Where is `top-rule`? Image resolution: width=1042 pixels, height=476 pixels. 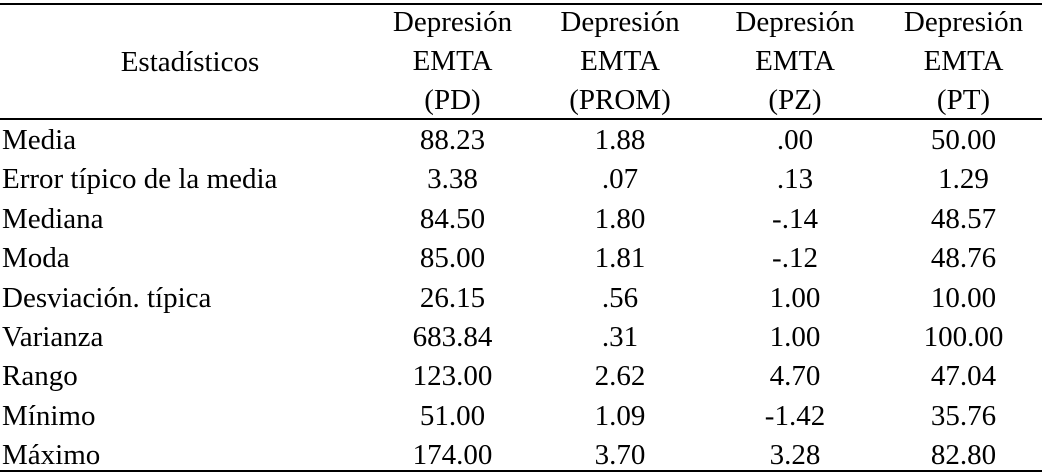
top-rule is located at coordinates (521, 4).